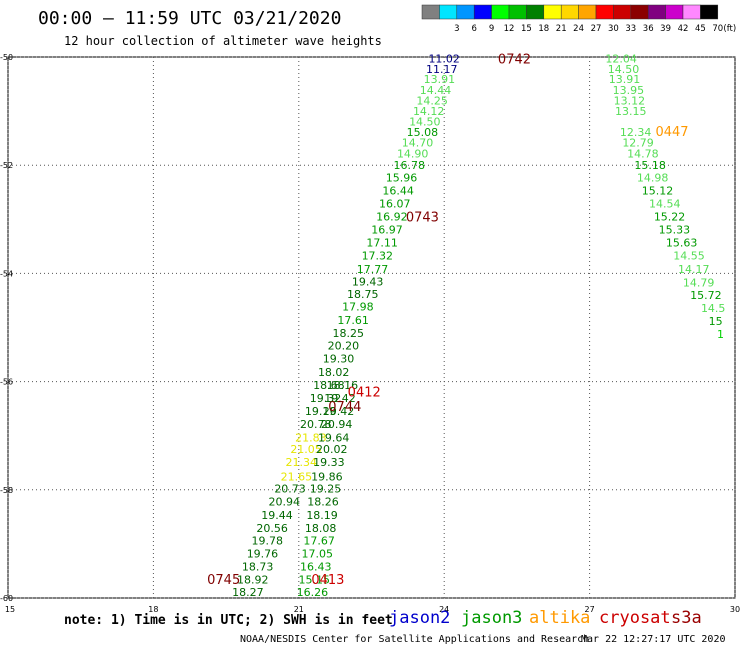 The width and height of the screenshot is (740, 650). I want to click on satellite-legend-entry: jason3, so click(492, 618).